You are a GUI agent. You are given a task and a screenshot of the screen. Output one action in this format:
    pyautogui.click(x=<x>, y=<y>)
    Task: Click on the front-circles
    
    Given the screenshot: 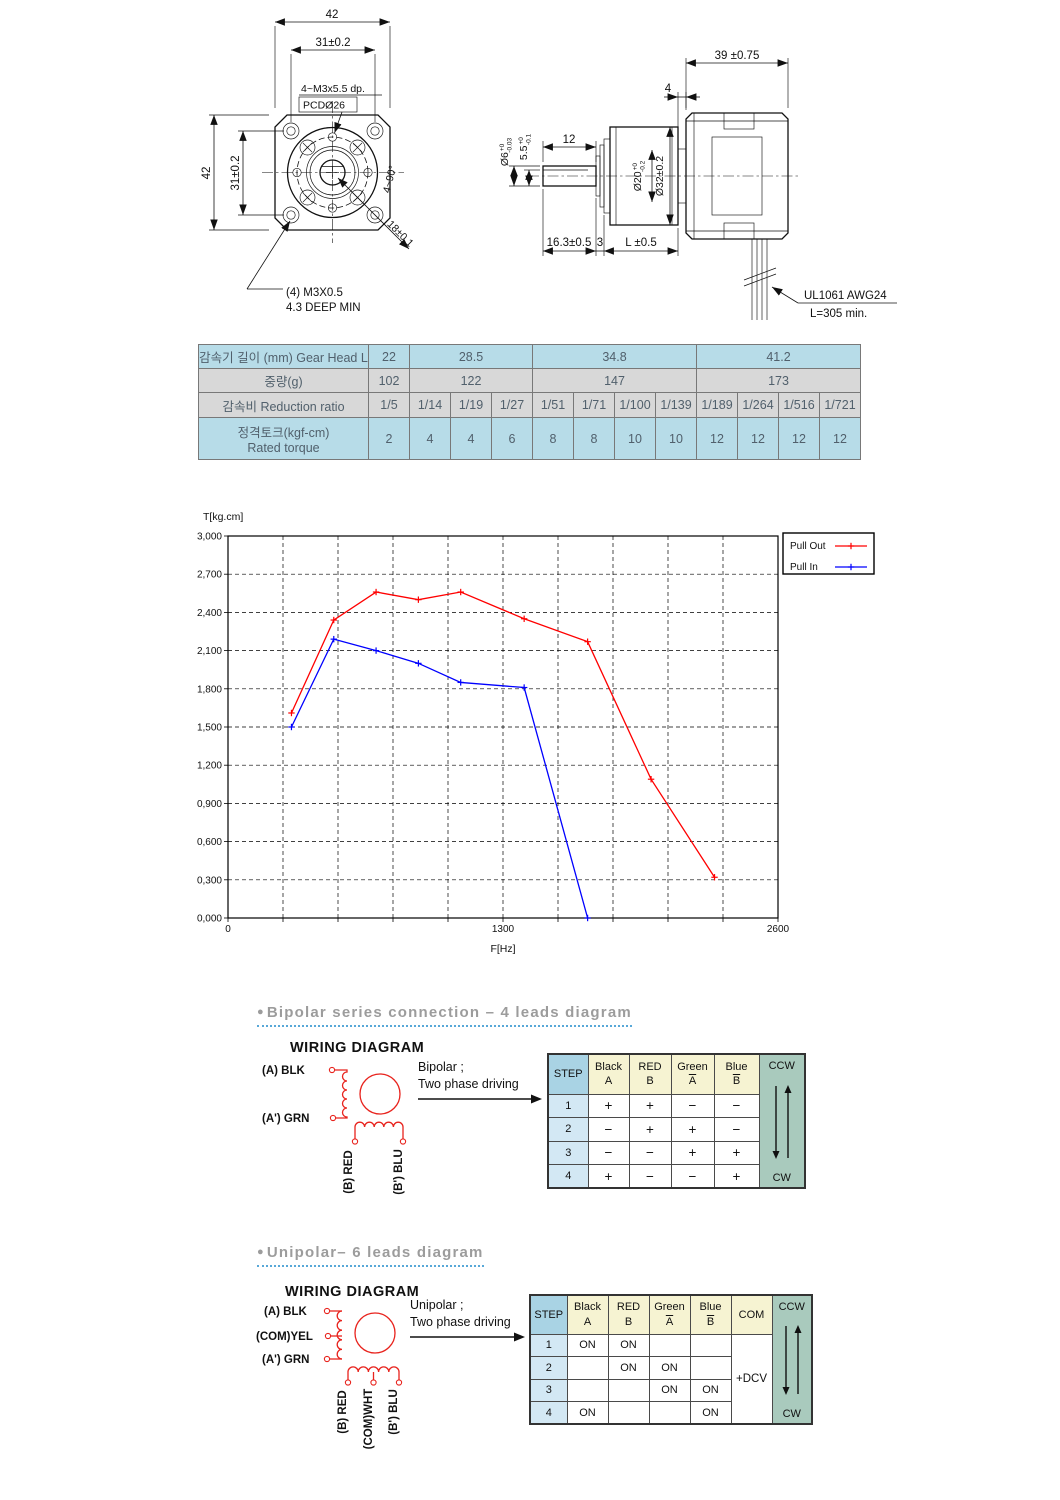 What is the action you would take?
    pyautogui.click(x=332, y=172)
    